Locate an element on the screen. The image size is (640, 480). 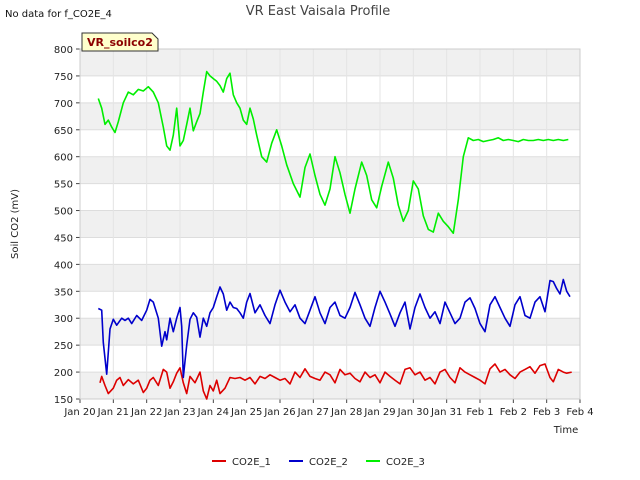
x-tick-label: Jan 27 is located at coordinates (313, 412).